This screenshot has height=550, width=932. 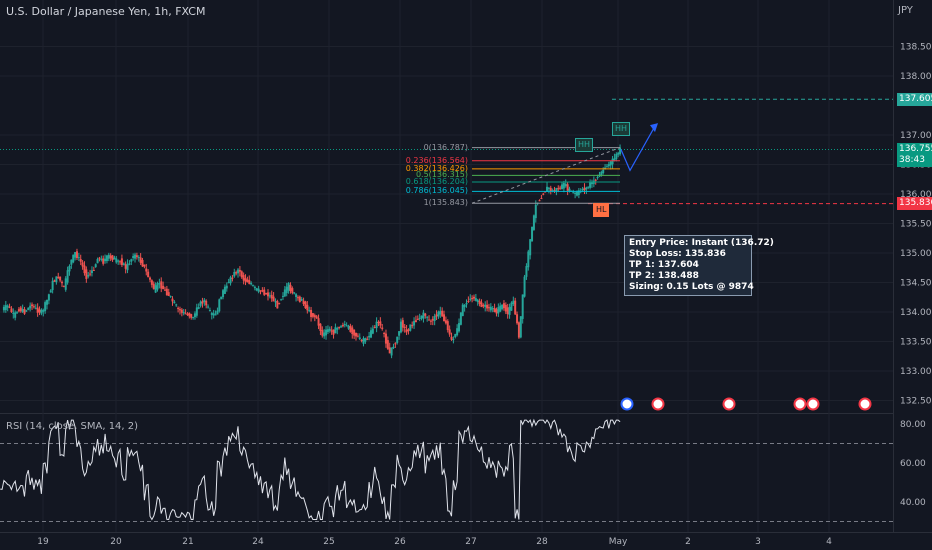 I want to click on x-tick-label: 20, so click(x=116, y=542).